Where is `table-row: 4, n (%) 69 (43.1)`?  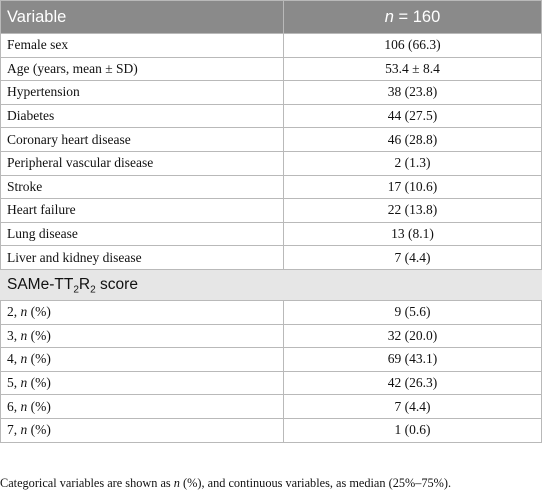
table-row: 4, n (%) 69 (43.1) is located at coordinates (271, 359).